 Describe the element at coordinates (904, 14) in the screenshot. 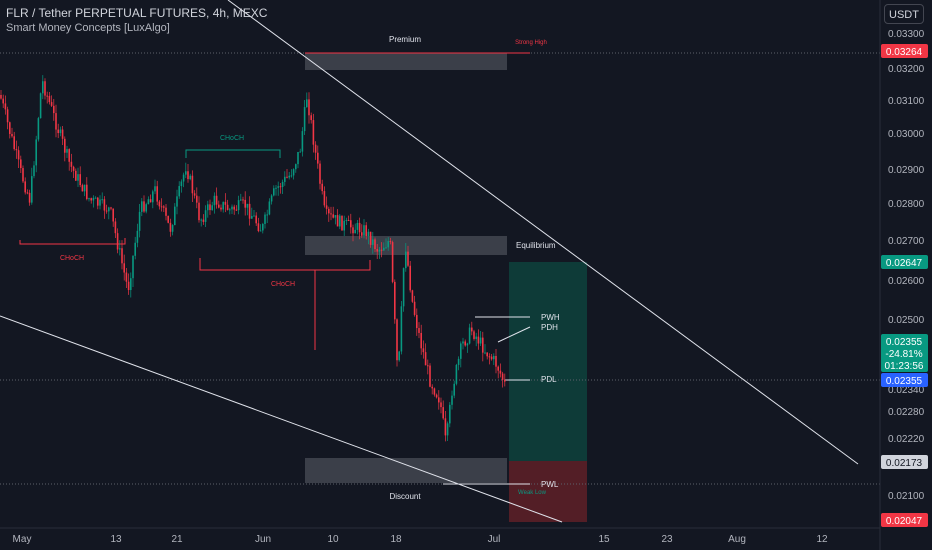

I see `currency-button: USDT` at that location.